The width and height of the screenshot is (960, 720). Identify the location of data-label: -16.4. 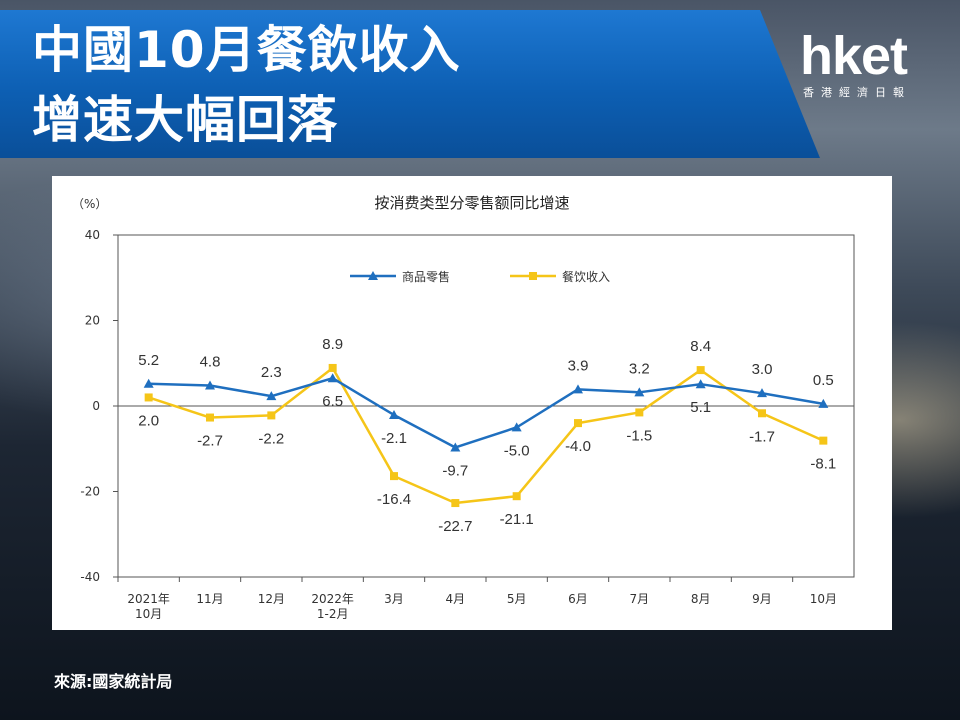
(394, 499).